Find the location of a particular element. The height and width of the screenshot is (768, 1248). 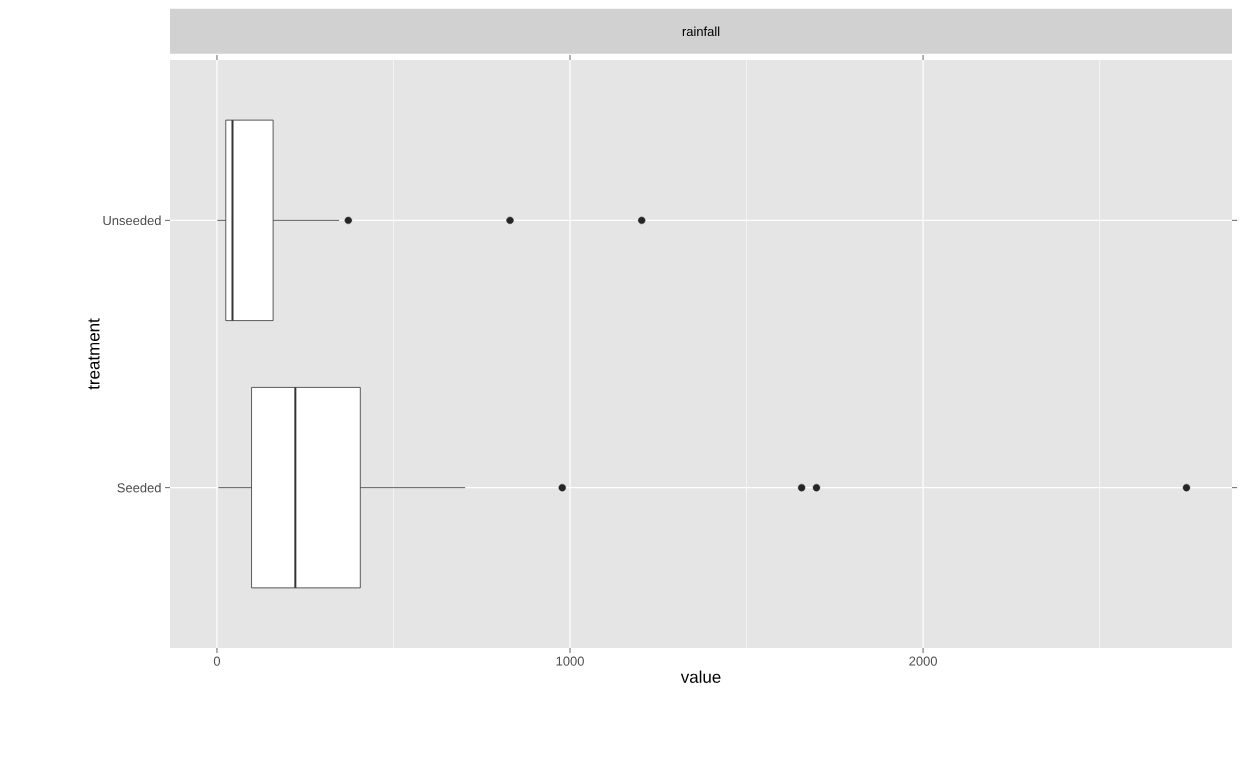

y-tick-label: Seeded is located at coordinates (139, 487).